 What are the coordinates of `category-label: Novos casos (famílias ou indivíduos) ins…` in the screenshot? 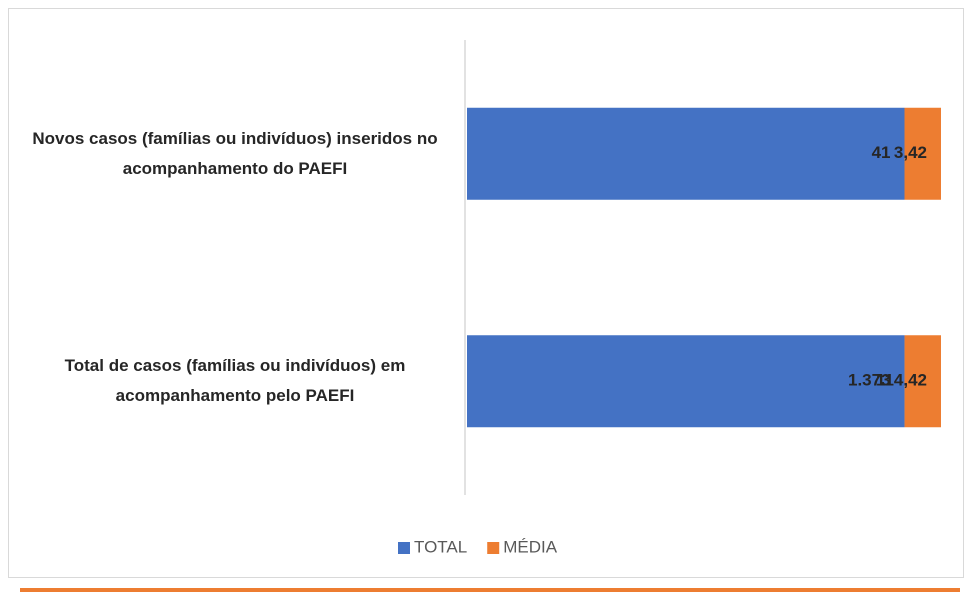 It's located at (235, 153).